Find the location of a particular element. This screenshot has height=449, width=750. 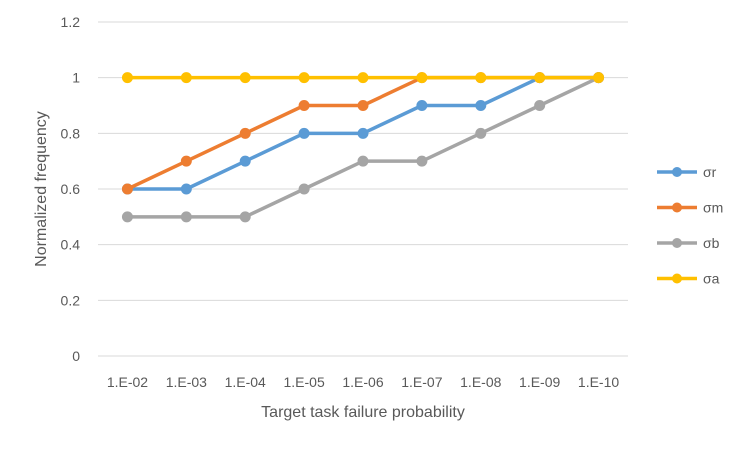

x-tick-label: 1.E-10 is located at coordinates (598, 382).